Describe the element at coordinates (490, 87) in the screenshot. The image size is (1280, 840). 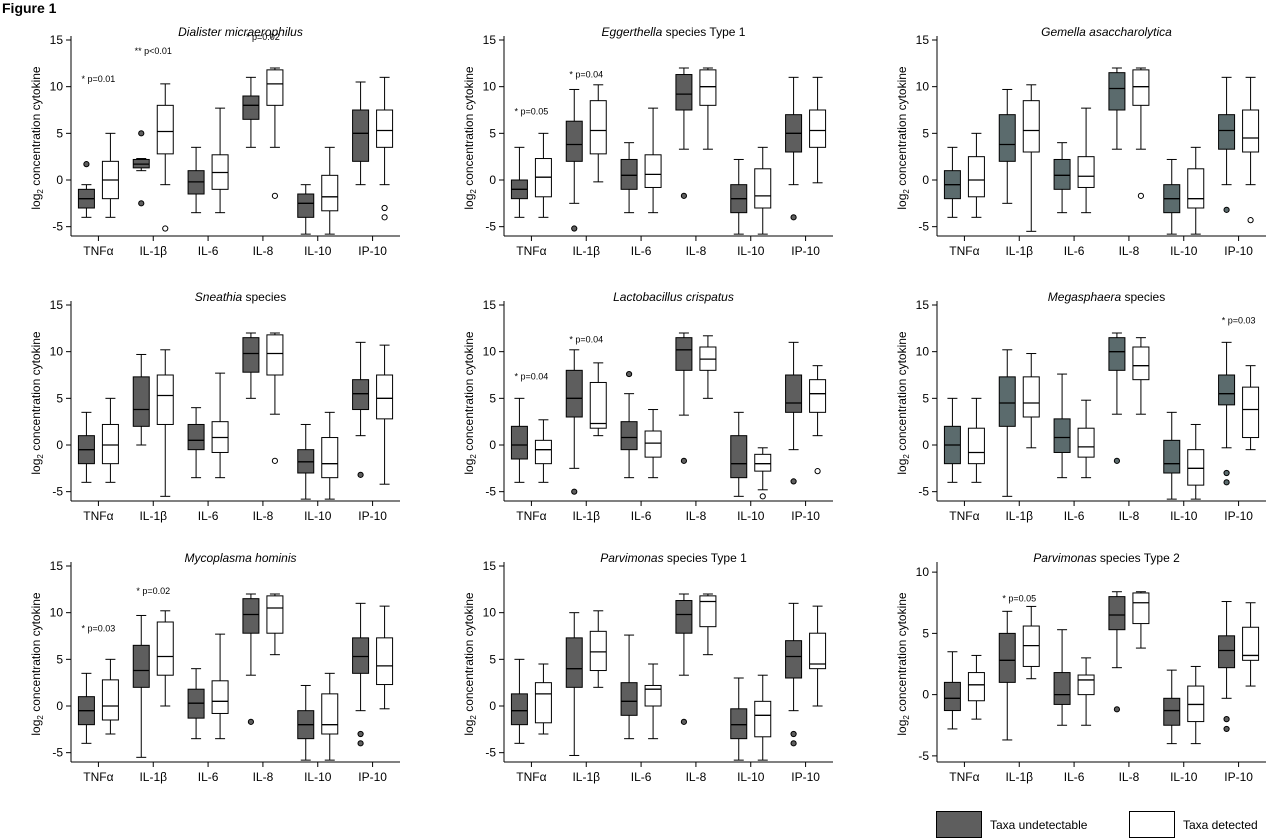
I see `y-tick-label: 10` at that location.